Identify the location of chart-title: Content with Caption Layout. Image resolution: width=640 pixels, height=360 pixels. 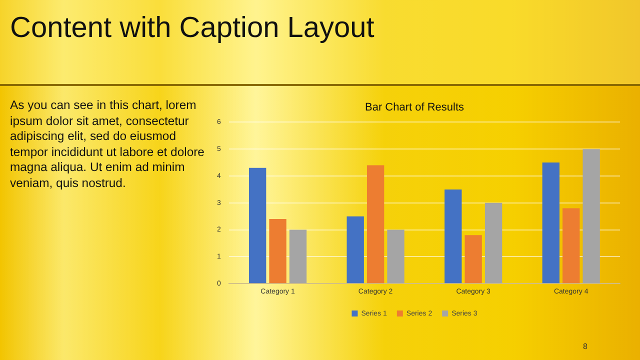
(192, 28).